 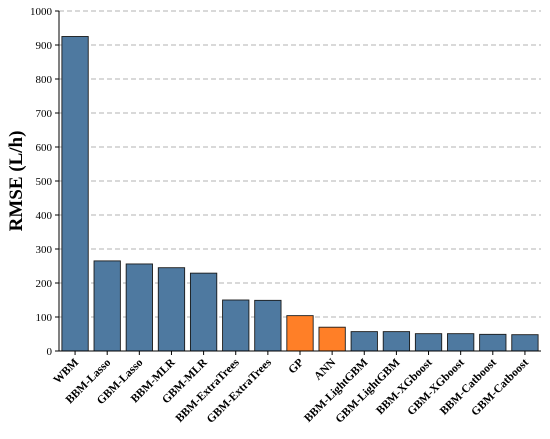 What do you see at coordinates (139, 307) in the screenshot?
I see `bar-gbm-lasso` at bounding box center [139, 307].